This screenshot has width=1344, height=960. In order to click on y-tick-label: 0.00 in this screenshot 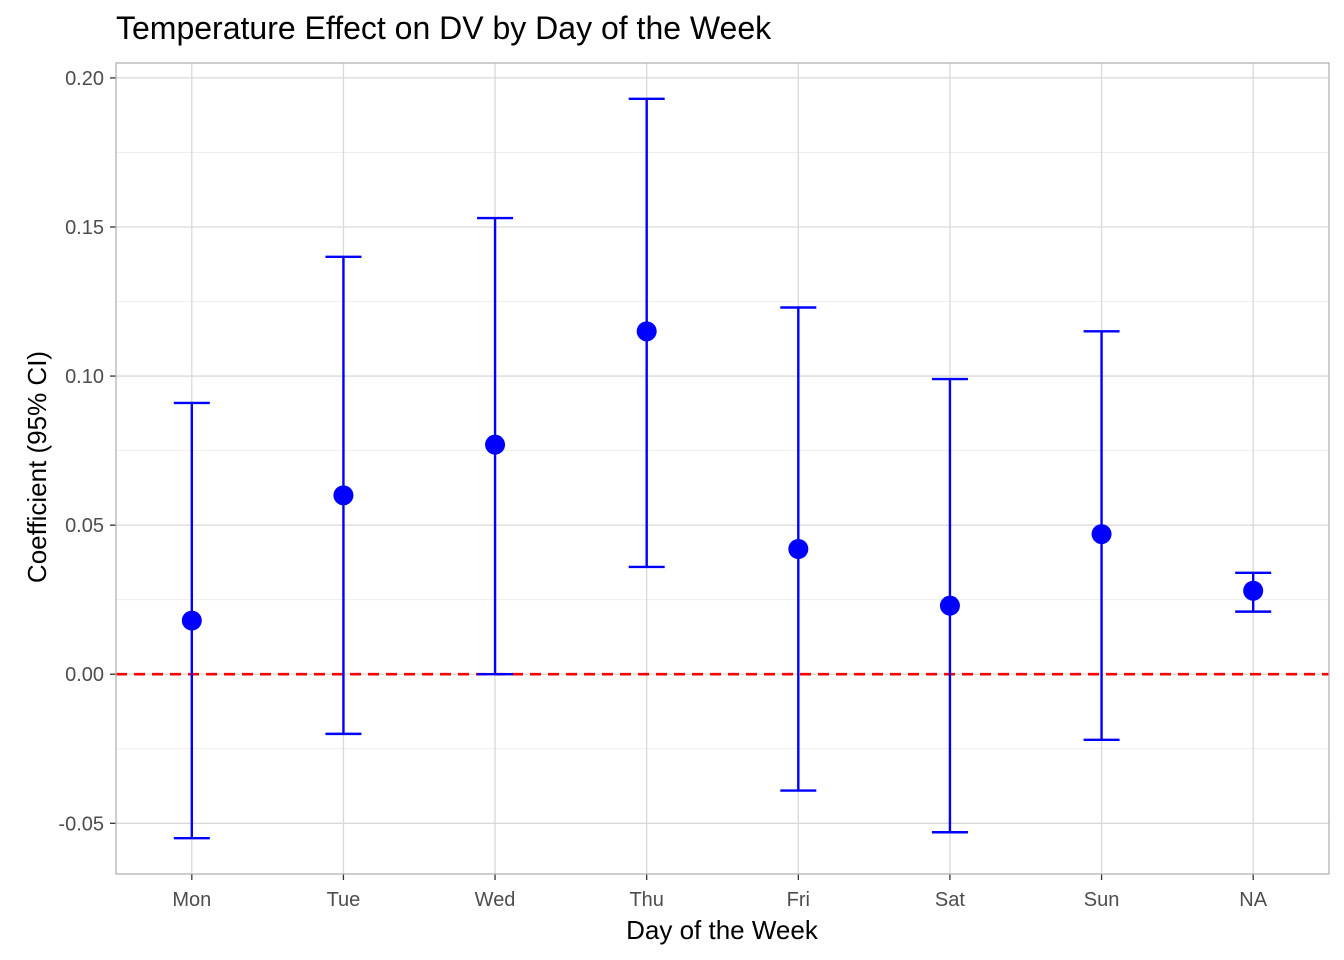, I will do `click(84, 675)`.